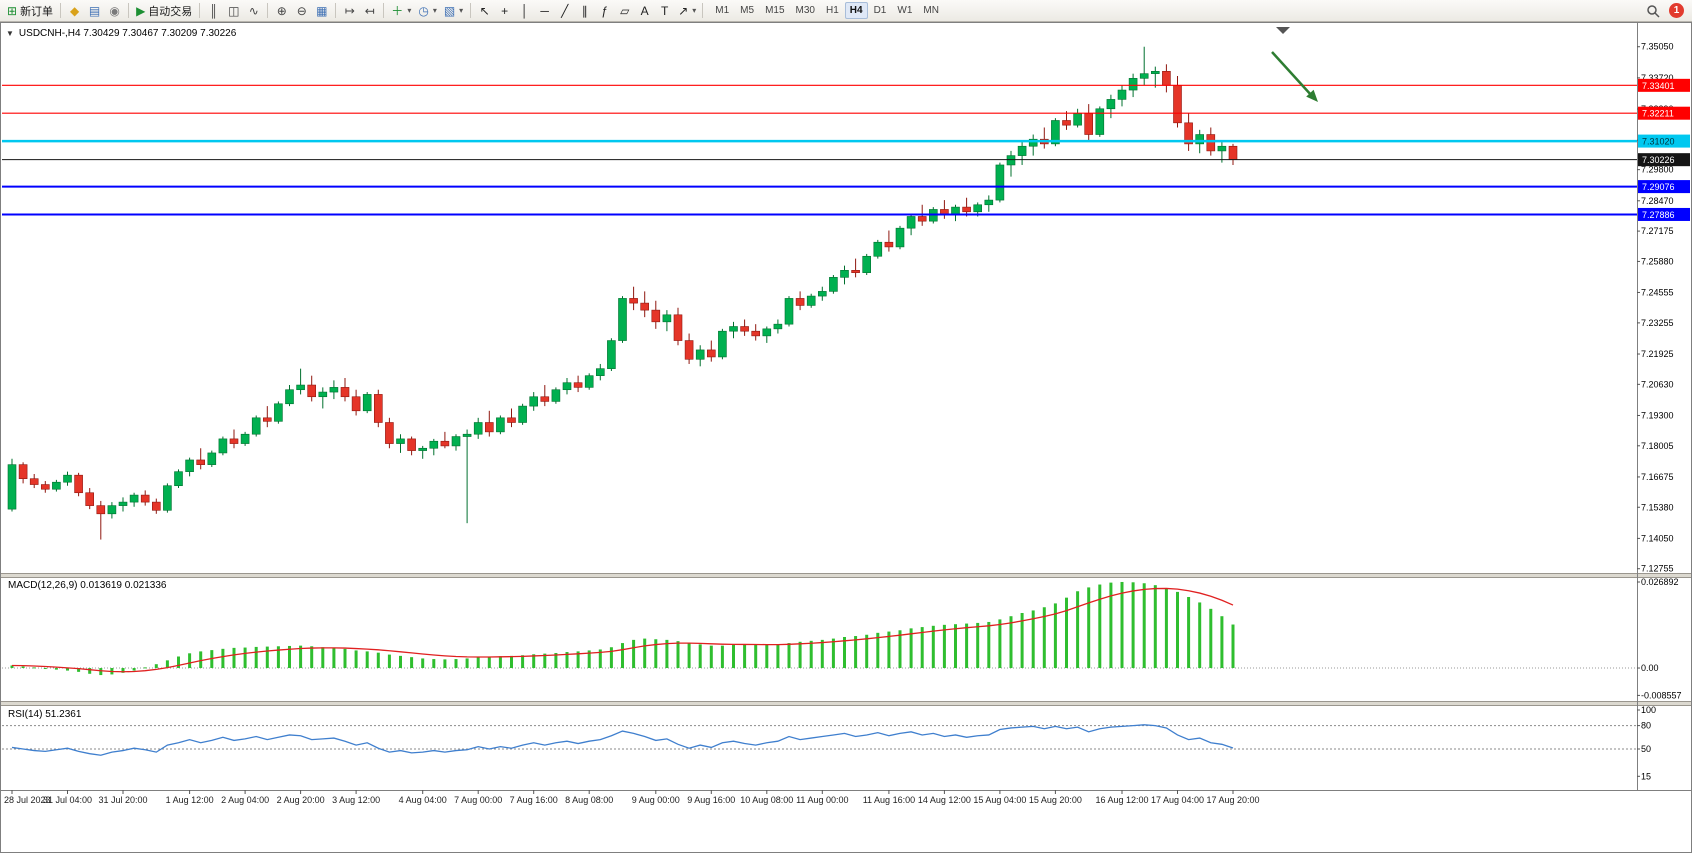 The width and height of the screenshot is (1692, 853). Describe the element at coordinates (423, 800) in the screenshot. I see `svg-text: 4 Aug 04:00` at that location.